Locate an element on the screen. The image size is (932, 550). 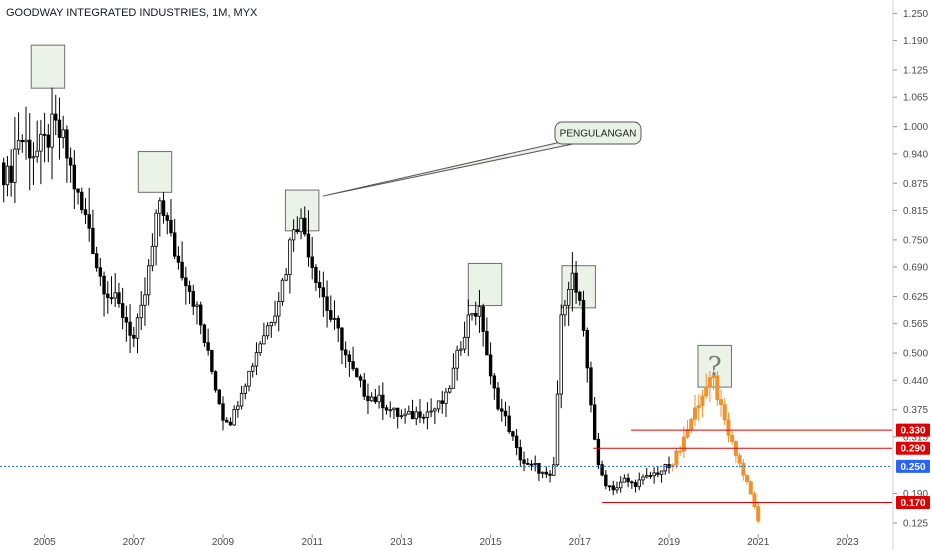
y-tick-label: 0.875 is located at coordinates (915, 184).